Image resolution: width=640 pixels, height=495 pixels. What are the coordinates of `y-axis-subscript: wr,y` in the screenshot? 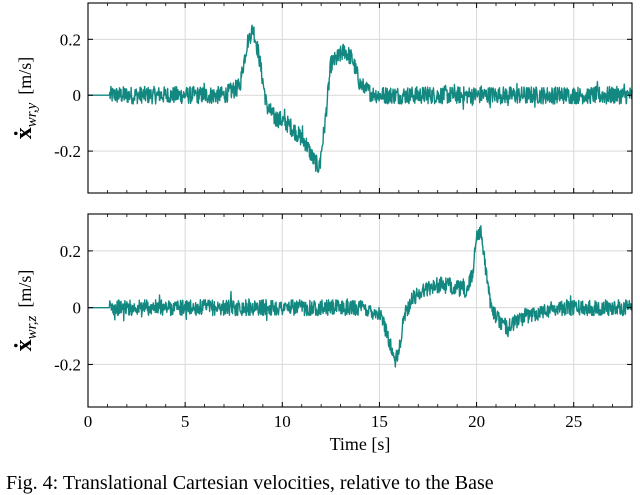 It's located at (32, 114).